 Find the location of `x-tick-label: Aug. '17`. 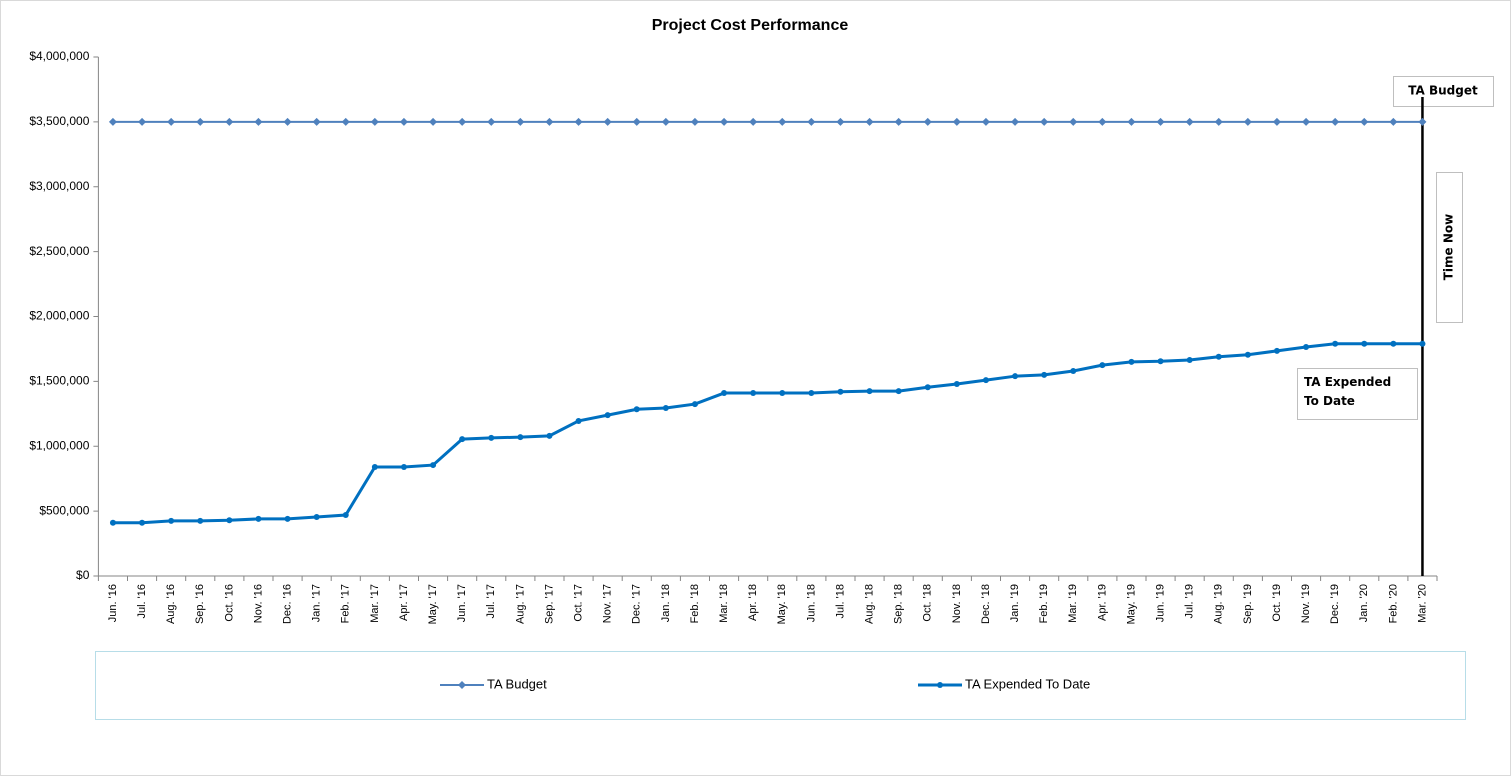

x-tick-label: Aug. '17 is located at coordinates (520, 604).